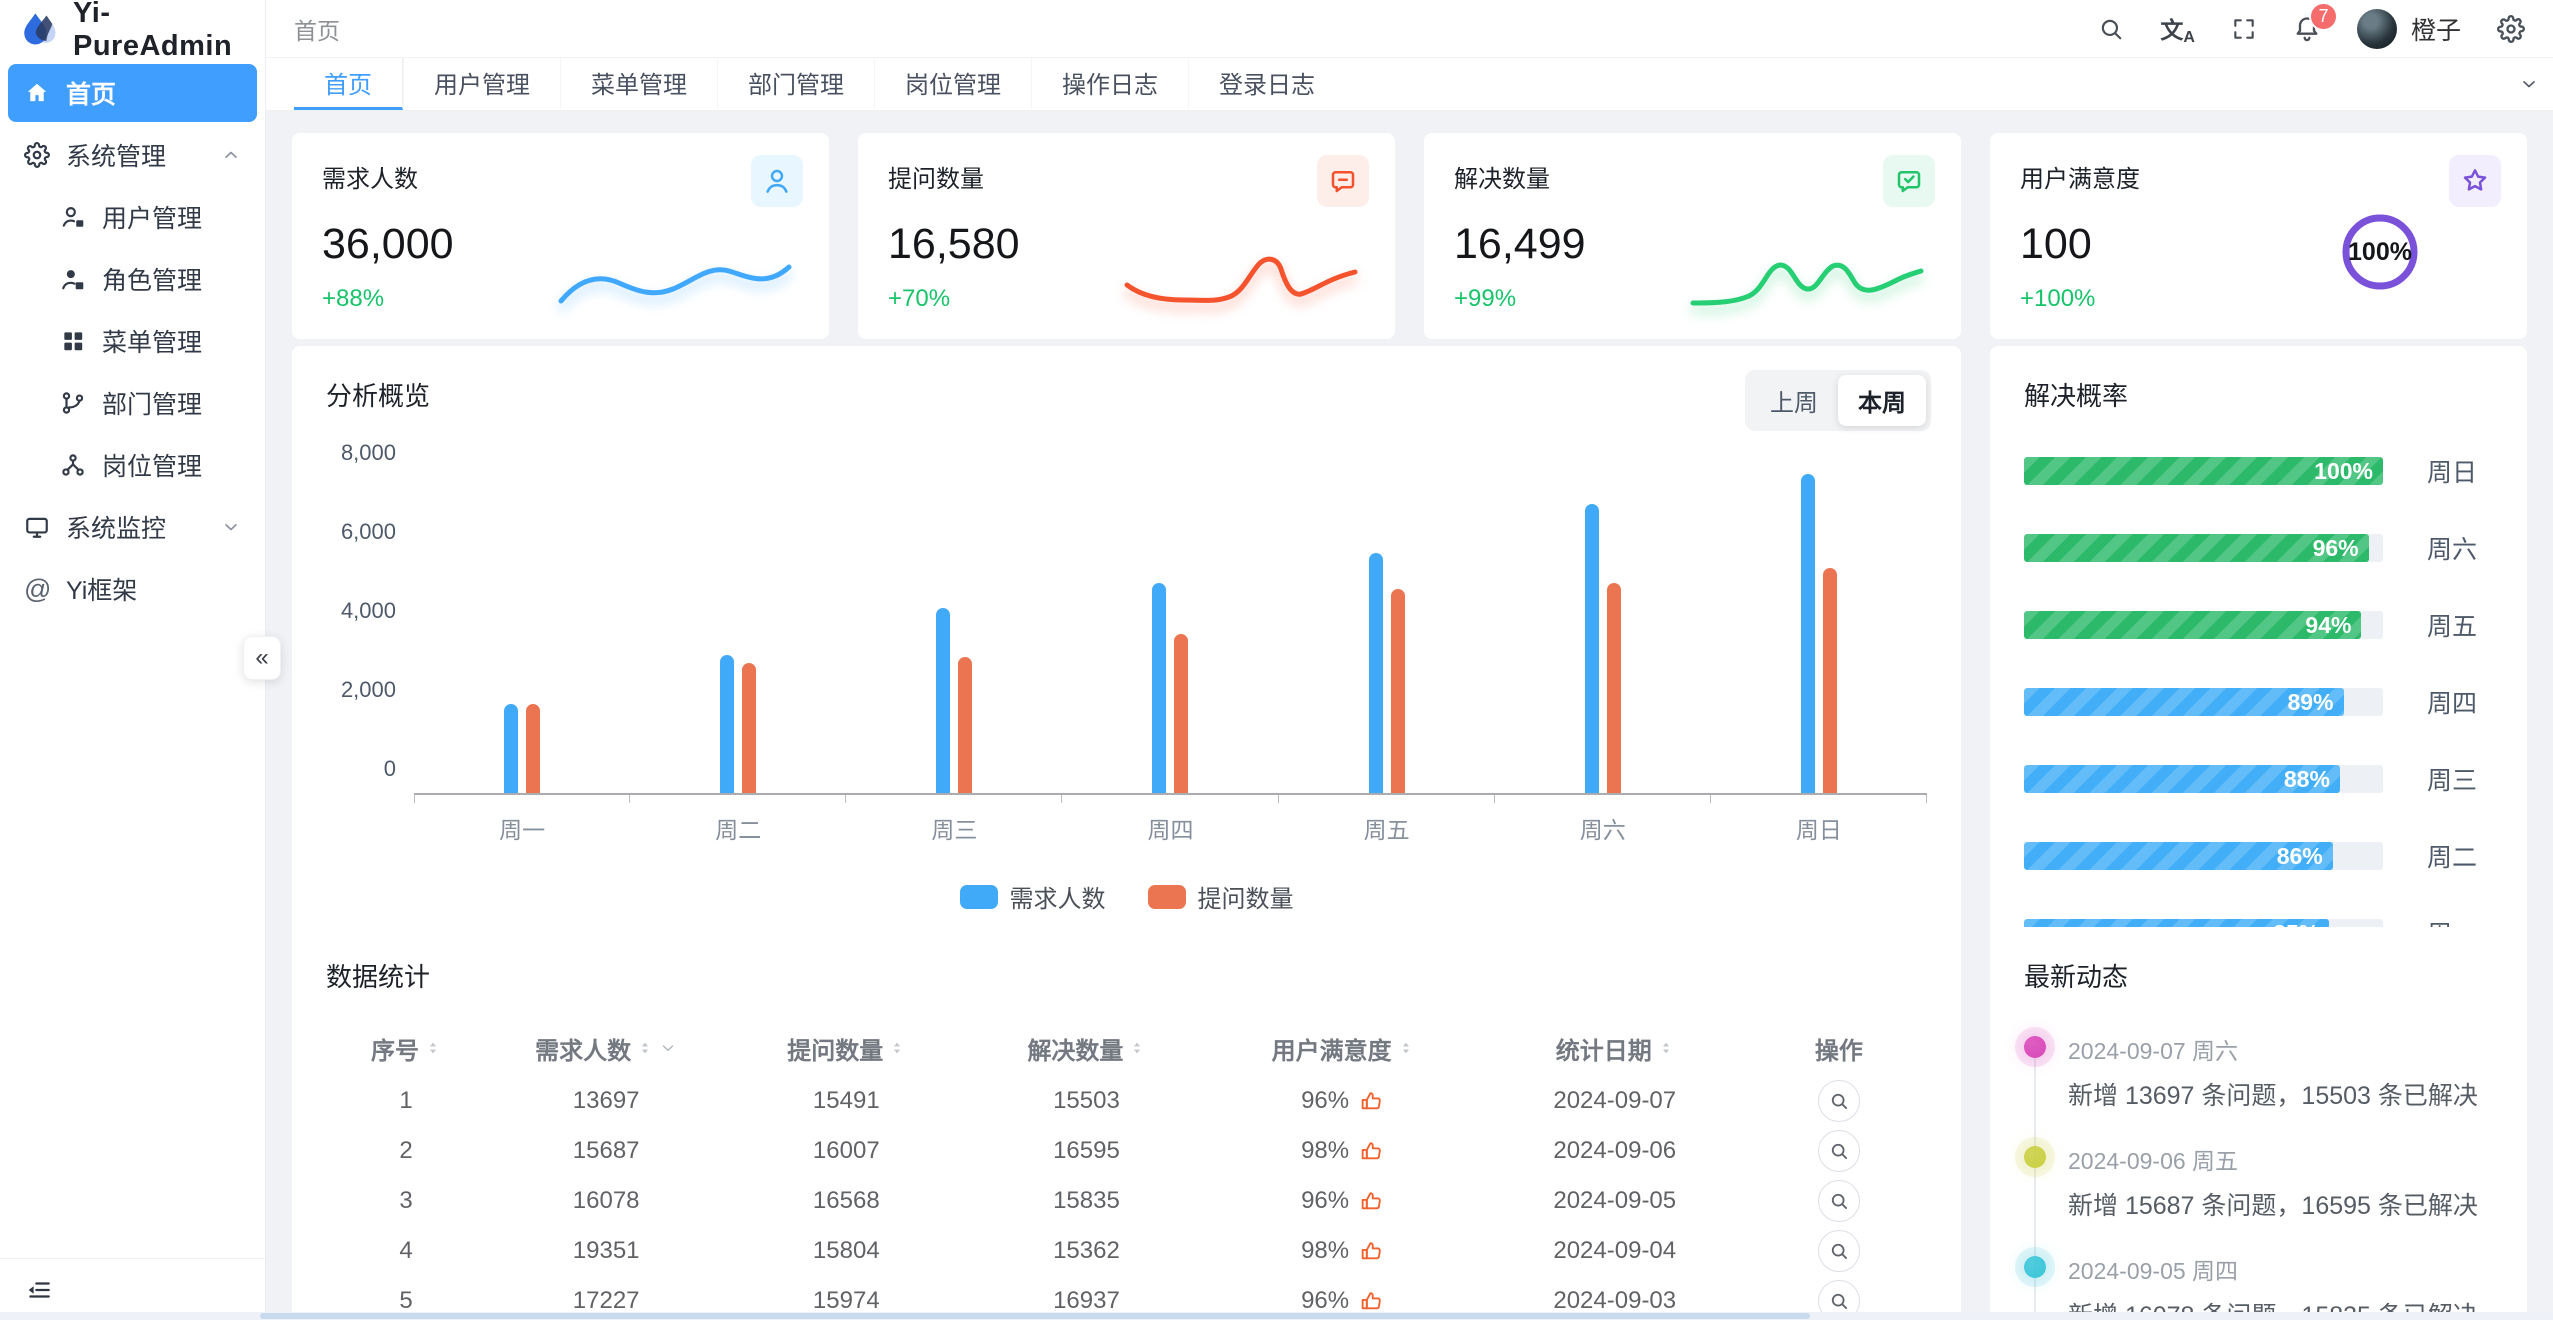 This screenshot has height=1320, width=2553. What do you see at coordinates (368, 531) in the screenshot?
I see `y-tick: 6,000` at bounding box center [368, 531].